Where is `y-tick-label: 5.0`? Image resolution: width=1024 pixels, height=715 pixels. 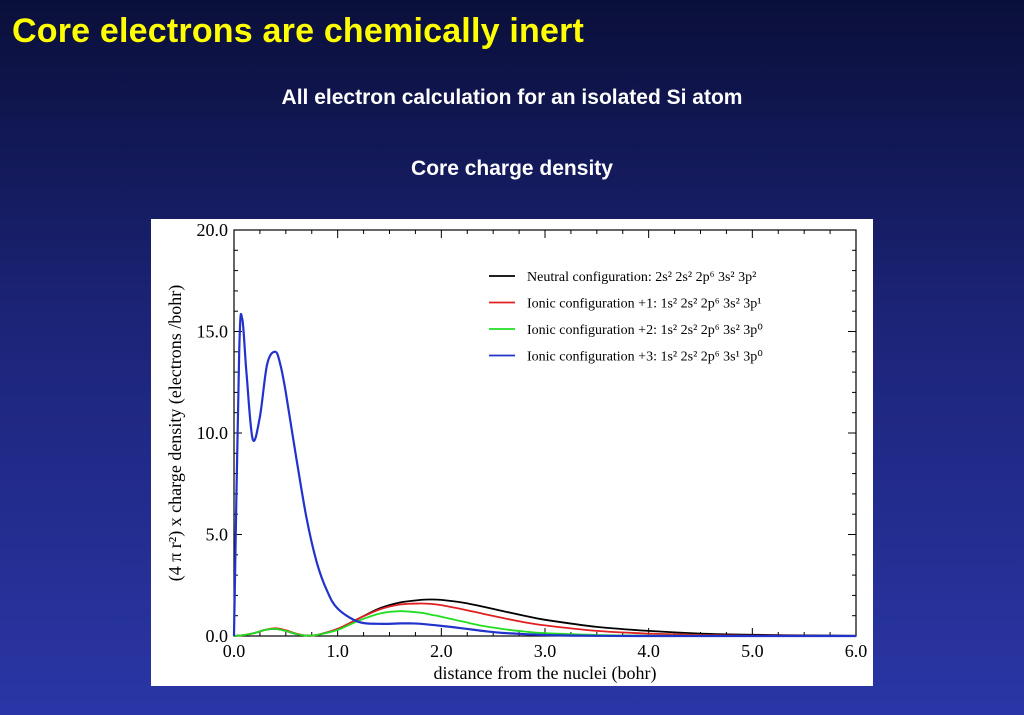 y-tick-label: 5.0 is located at coordinates (217, 535).